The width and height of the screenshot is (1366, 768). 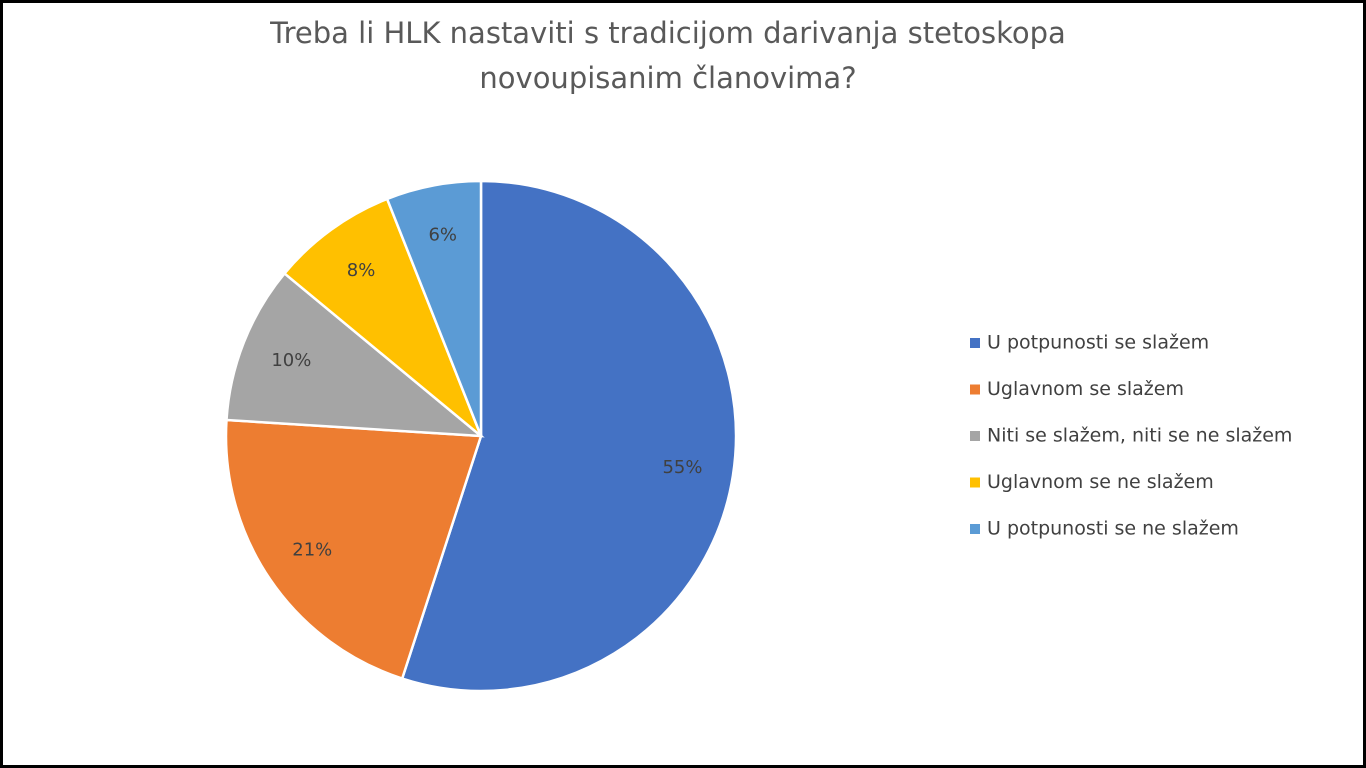 I want to click on data-label: 8%, so click(x=361, y=270).